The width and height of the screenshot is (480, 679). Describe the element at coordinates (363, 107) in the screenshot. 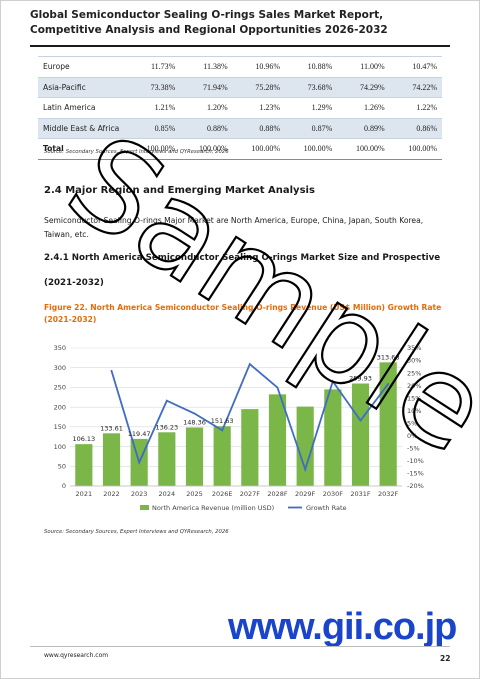

I see `share-value-cell: 1.26%` at that location.